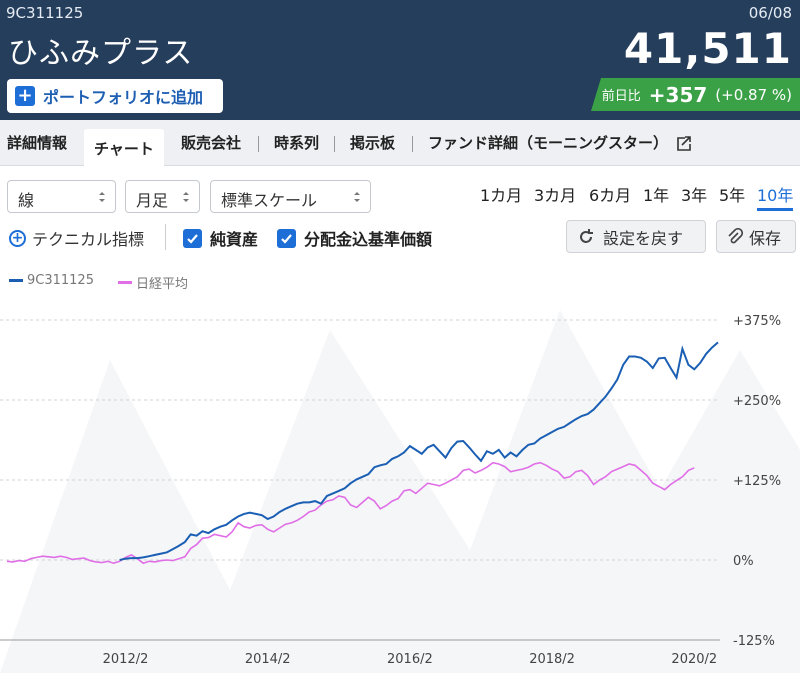 This screenshot has width=800, height=673. Describe the element at coordinates (707, 48) in the screenshot. I see `fund-price: 41,511` at that location.